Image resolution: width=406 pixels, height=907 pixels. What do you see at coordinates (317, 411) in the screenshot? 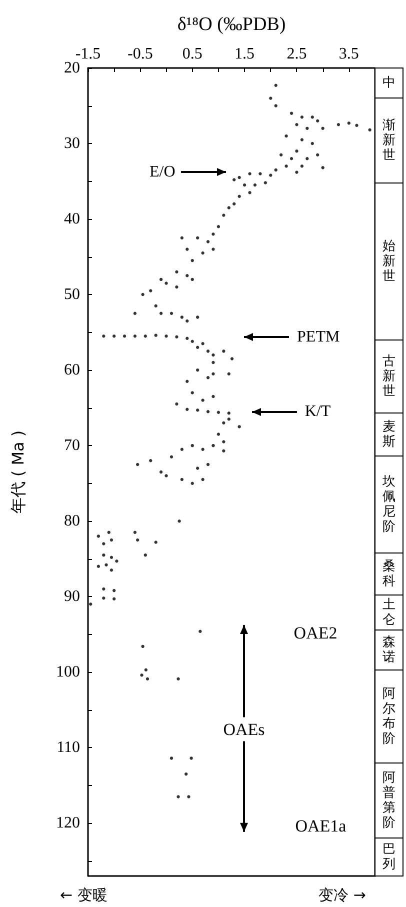
I see `annotation: K/T` at bounding box center [317, 411].